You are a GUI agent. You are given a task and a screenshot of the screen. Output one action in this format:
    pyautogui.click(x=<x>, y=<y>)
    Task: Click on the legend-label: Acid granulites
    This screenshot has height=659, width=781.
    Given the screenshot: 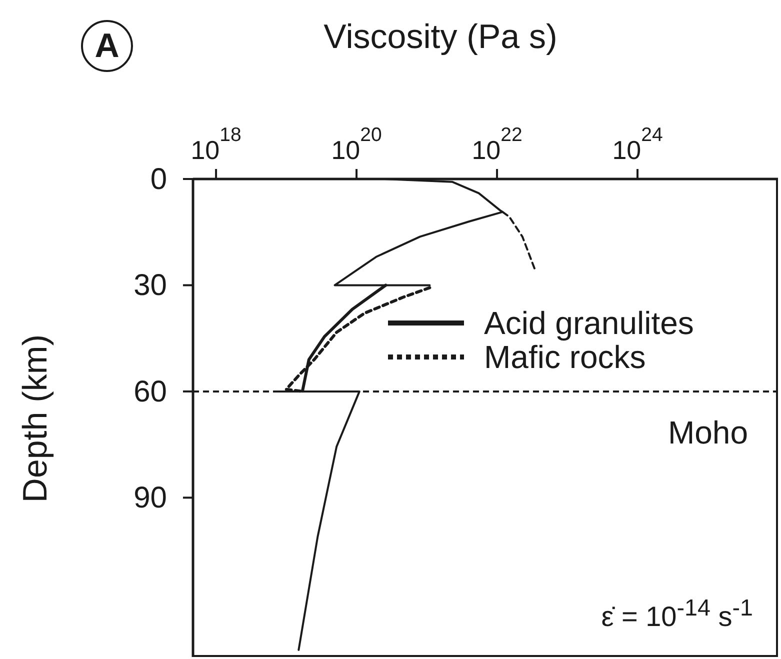 What is the action you would take?
    pyautogui.click(x=589, y=323)
    